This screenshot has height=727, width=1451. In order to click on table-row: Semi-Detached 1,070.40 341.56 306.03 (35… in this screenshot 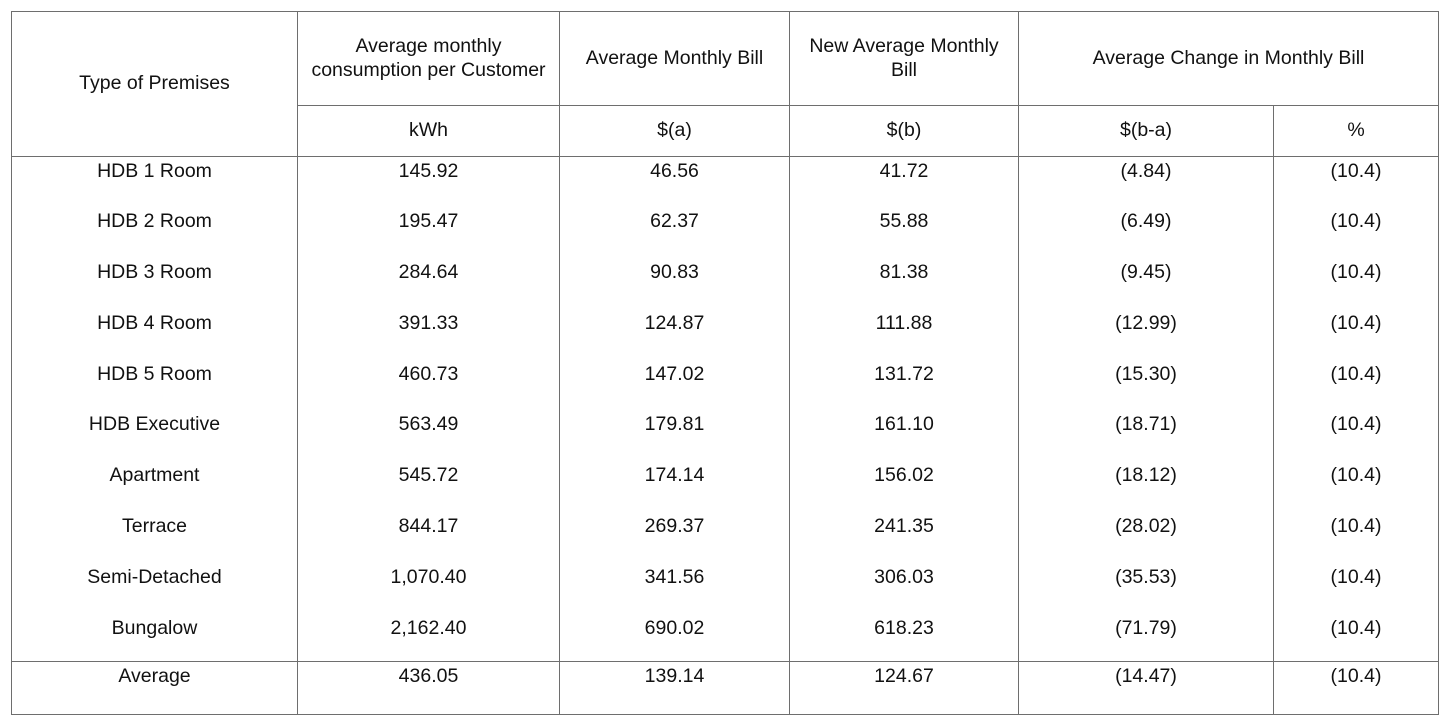, I will do `click(725, 588)`.